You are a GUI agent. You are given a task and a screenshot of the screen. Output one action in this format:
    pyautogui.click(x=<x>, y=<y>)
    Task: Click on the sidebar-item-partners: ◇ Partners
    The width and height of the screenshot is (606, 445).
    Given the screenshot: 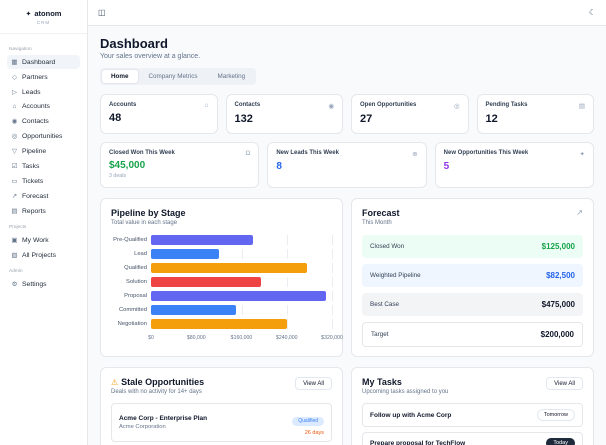 What is the action you would take?
    pyautogui.click(x=43, y=77)
    